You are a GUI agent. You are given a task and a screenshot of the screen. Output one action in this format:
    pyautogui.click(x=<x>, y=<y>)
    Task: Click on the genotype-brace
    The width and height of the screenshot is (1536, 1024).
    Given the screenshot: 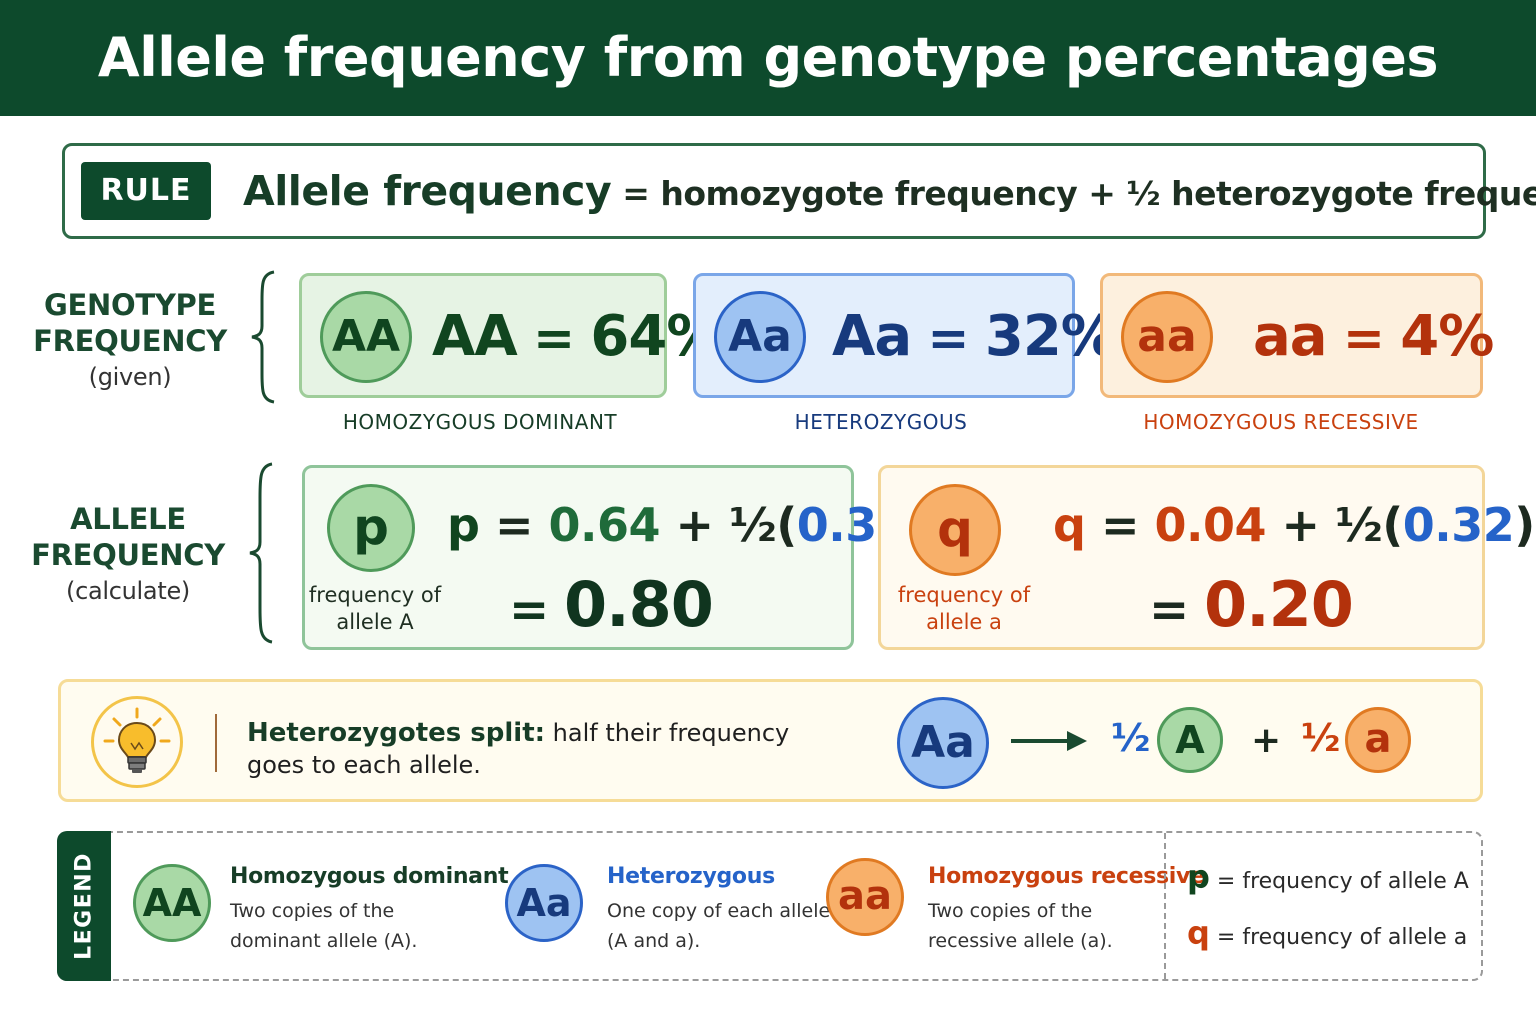 What is the action you would take?
    pyautogui.click(x=263, y=337)
    